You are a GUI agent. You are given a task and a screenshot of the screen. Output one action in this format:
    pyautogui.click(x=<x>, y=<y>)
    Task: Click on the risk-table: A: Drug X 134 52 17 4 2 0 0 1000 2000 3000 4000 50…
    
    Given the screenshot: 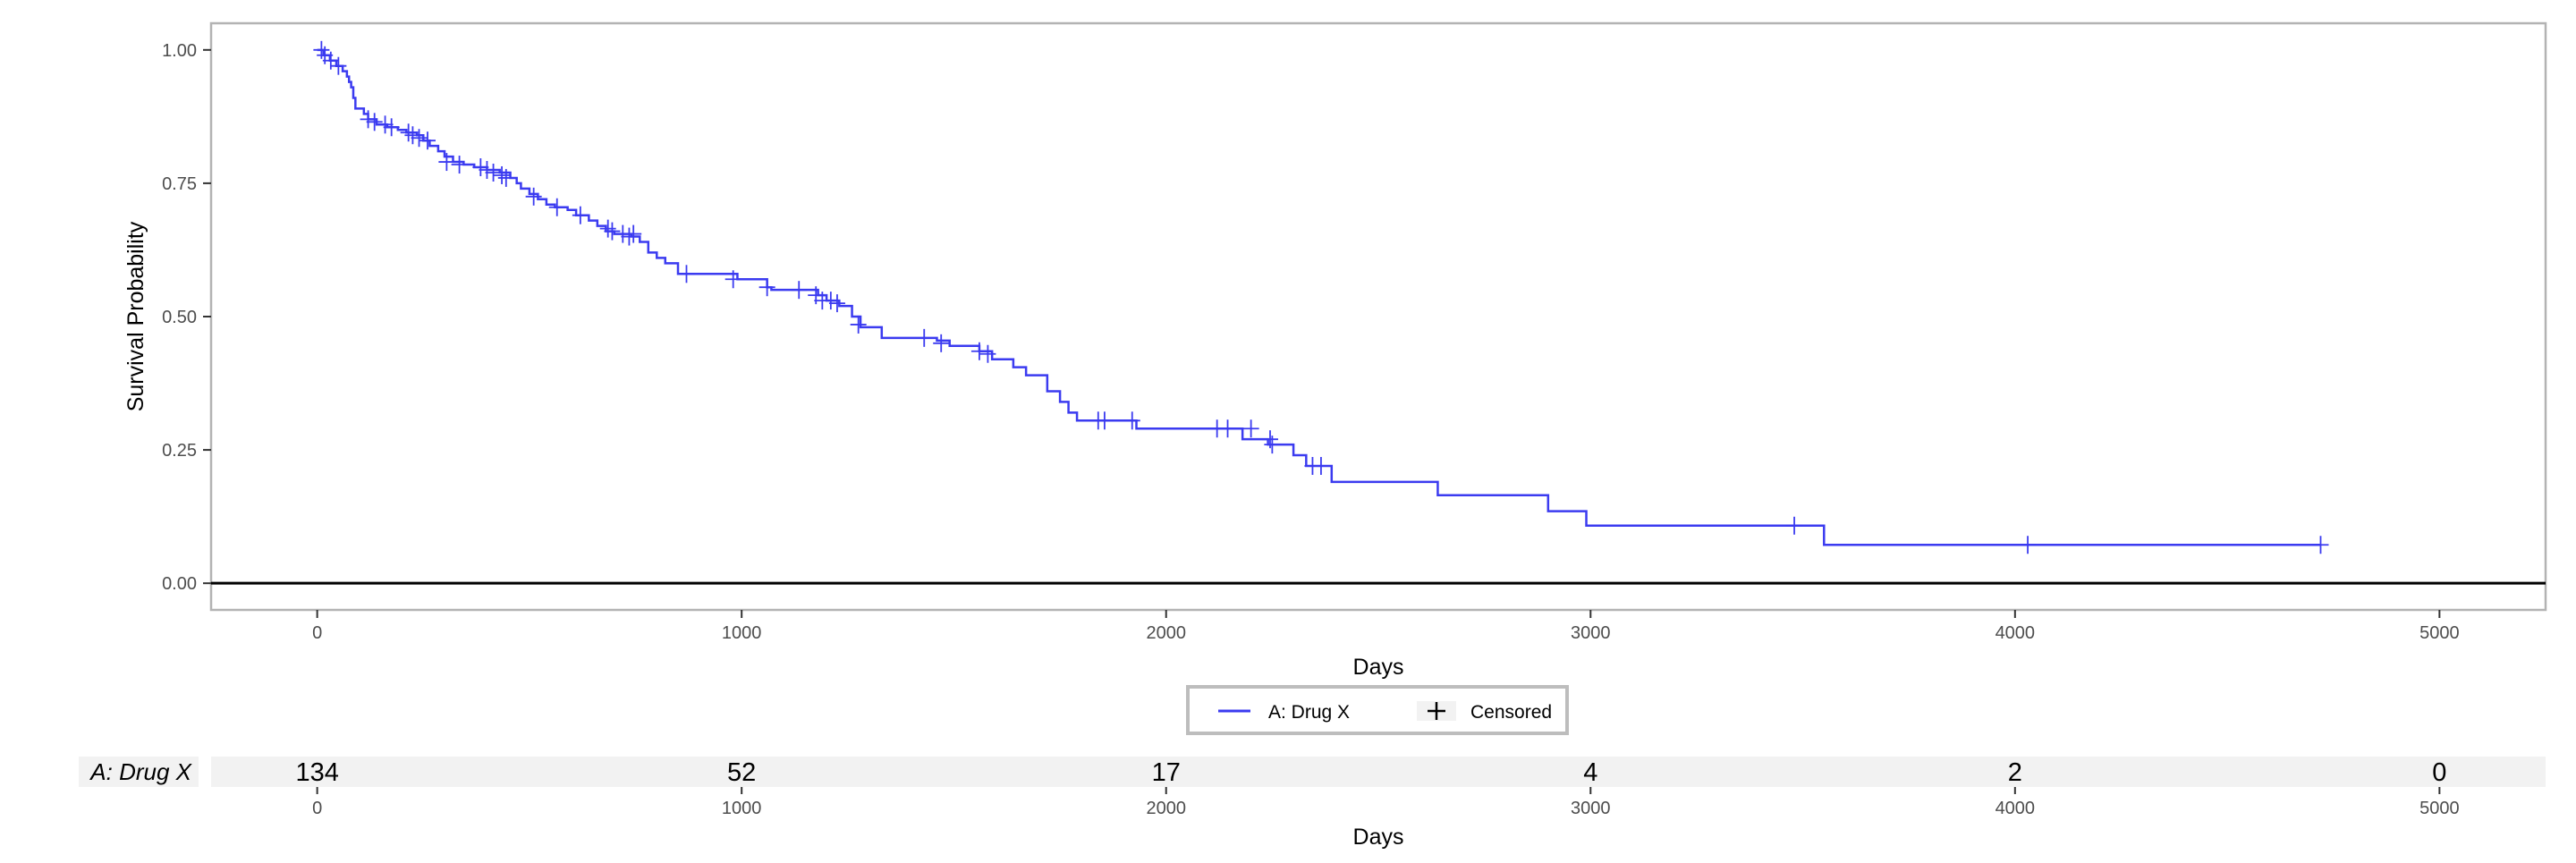 What is the action you would take?
    pyautogui.click(x=1312, y=803)
    